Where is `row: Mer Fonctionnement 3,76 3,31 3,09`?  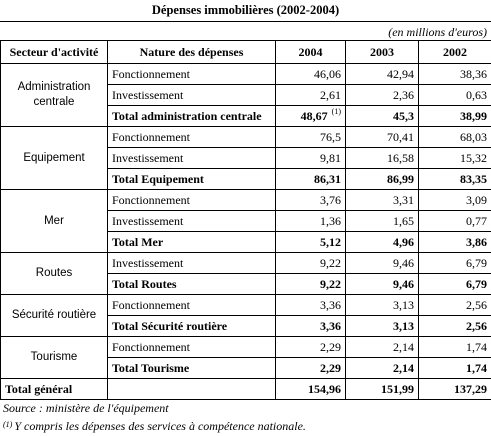
row: Mer Fonctionnement 3,76 3,31 3,09 is located at coordinates (245, 221).